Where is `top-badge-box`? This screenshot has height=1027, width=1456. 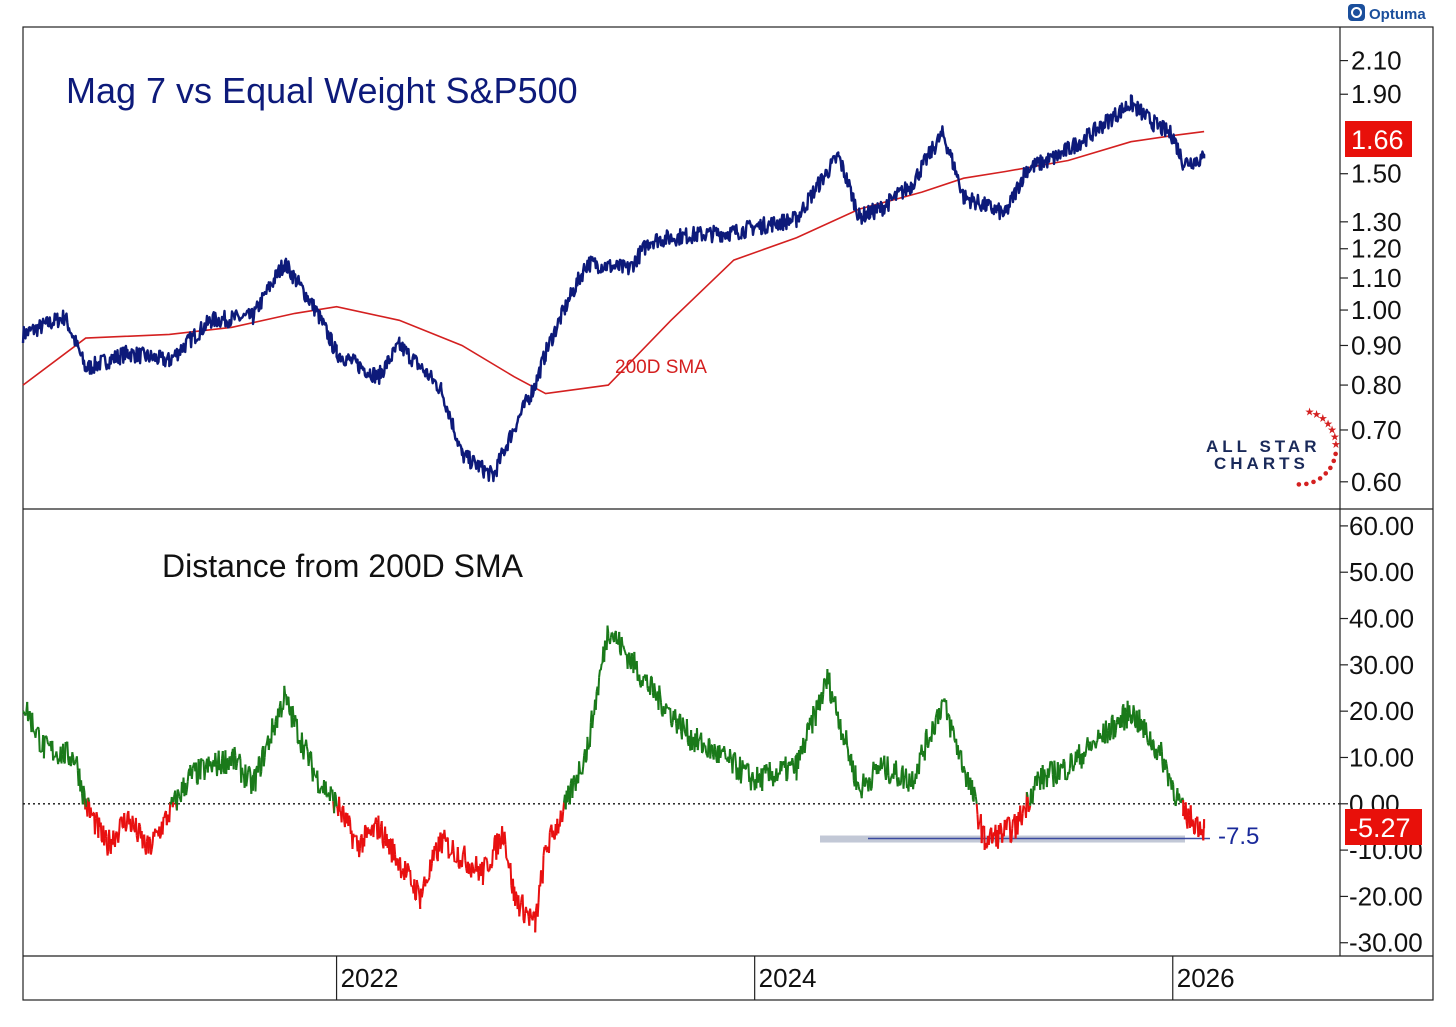 top-badge-box is located at coordinates (1378, 139).